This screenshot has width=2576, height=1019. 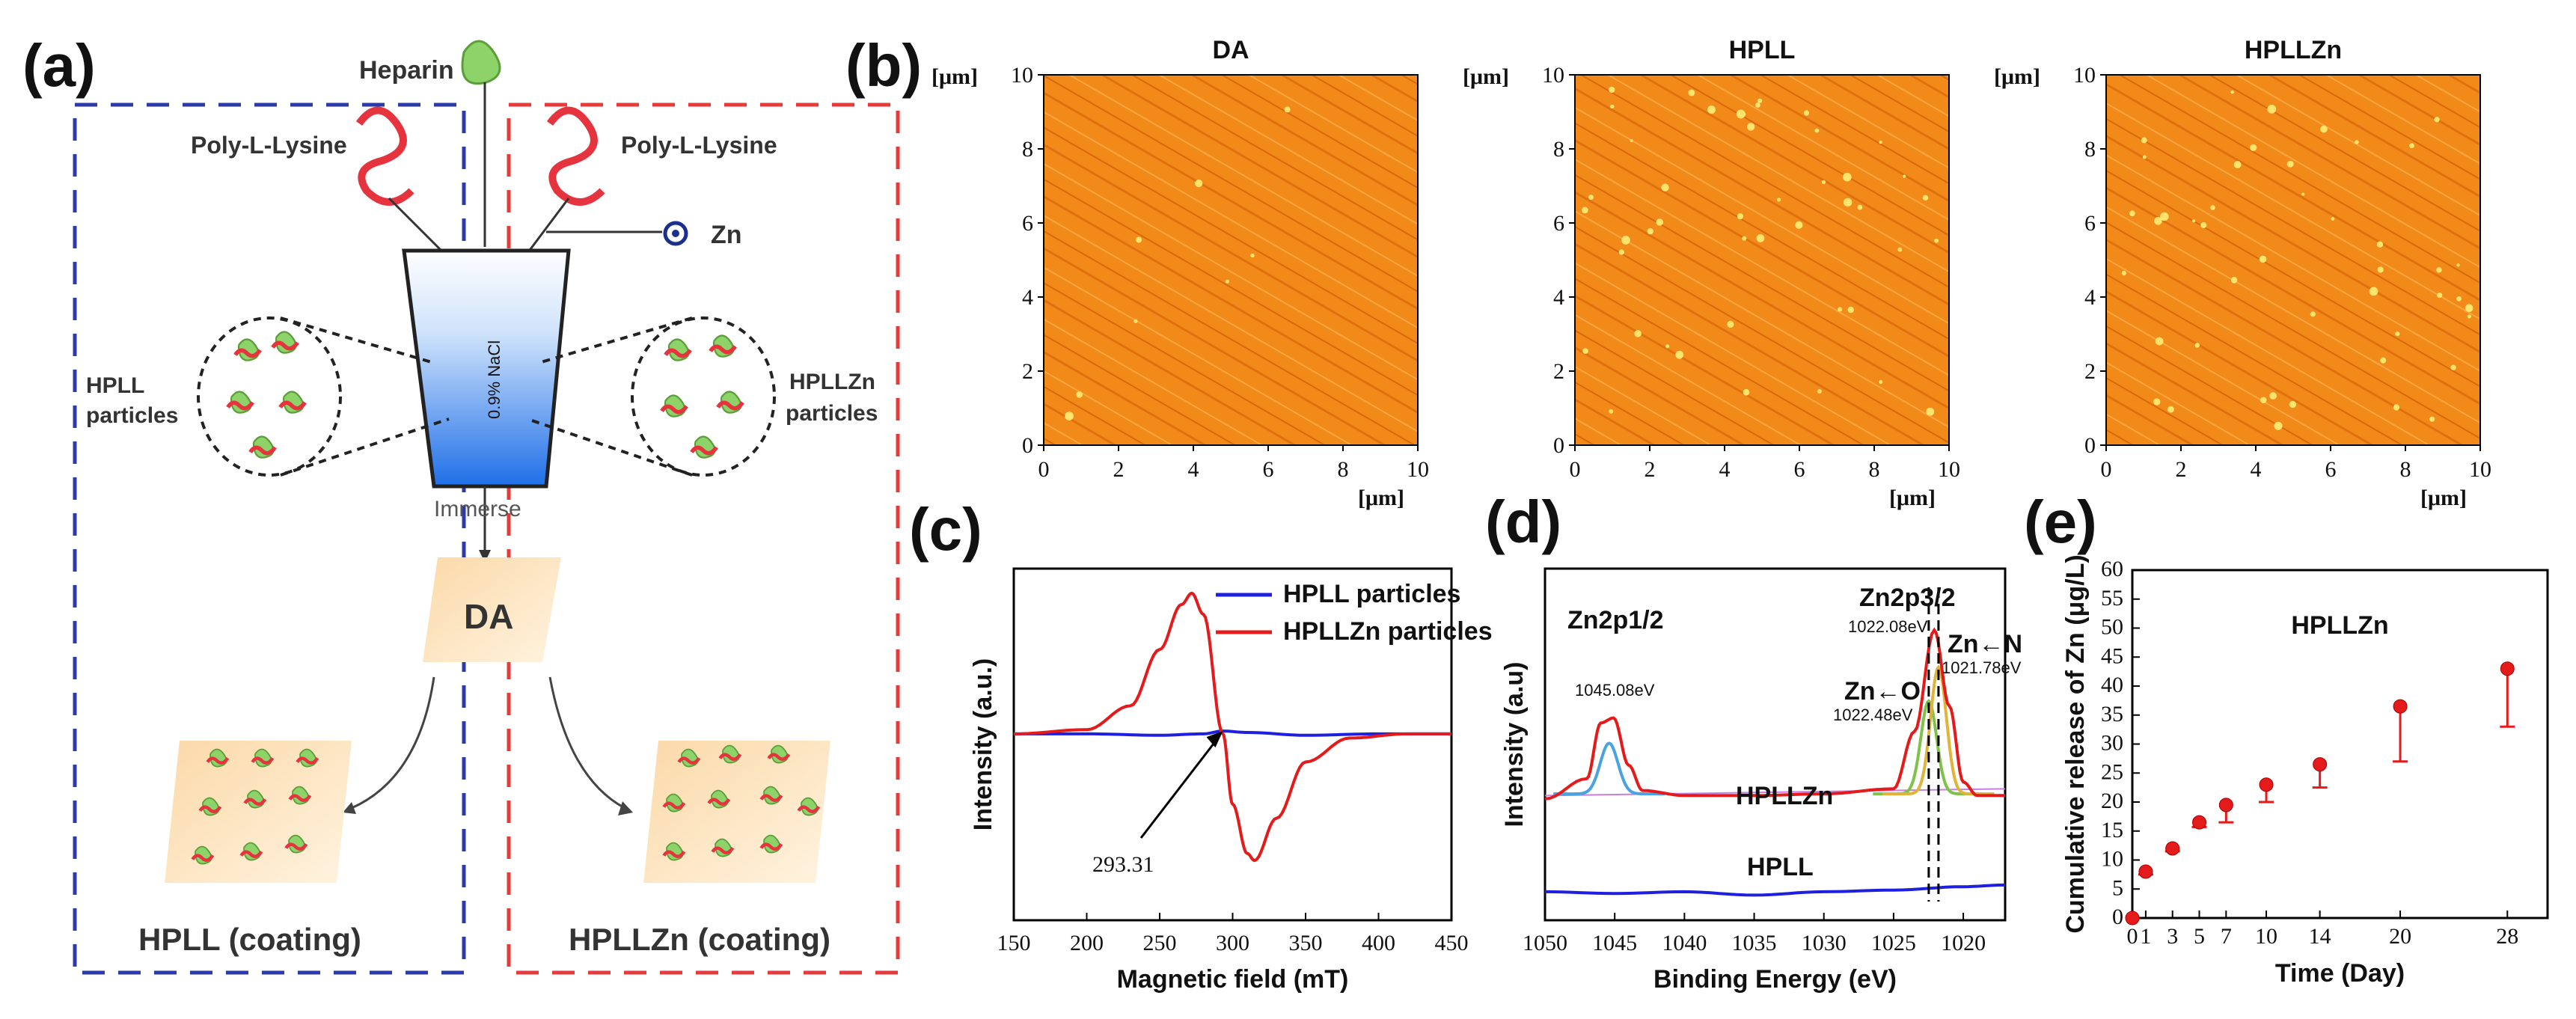 What do you see at coordinates (2075, 744) in the screenshot?
I see `release-ylabel: Cumulative release of Zn (μg/L)` at bounding box center [2075, 744].